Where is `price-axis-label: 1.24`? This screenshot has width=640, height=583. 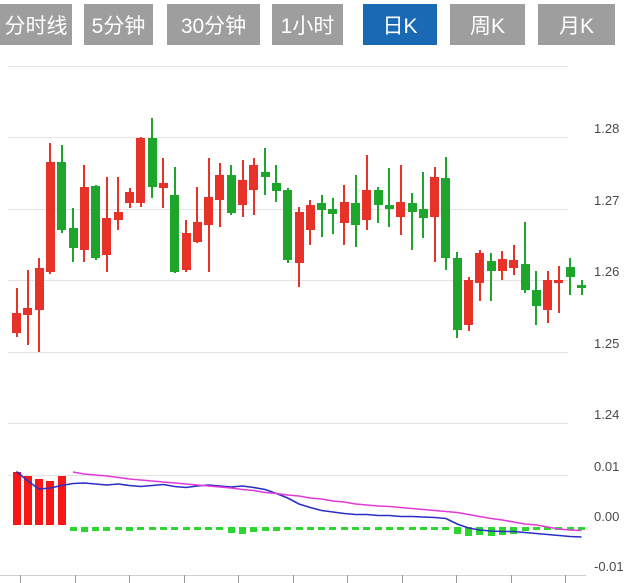 price-axis-label: 1.24 is located at coordinates (607, 414).